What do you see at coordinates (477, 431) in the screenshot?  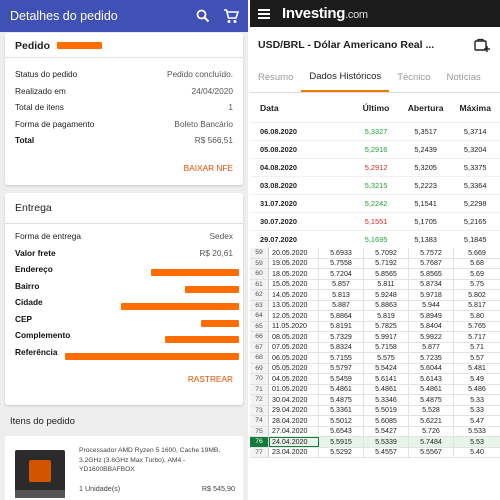 I see `sheet-cell: 5.533` at bounding box center [477, 431].